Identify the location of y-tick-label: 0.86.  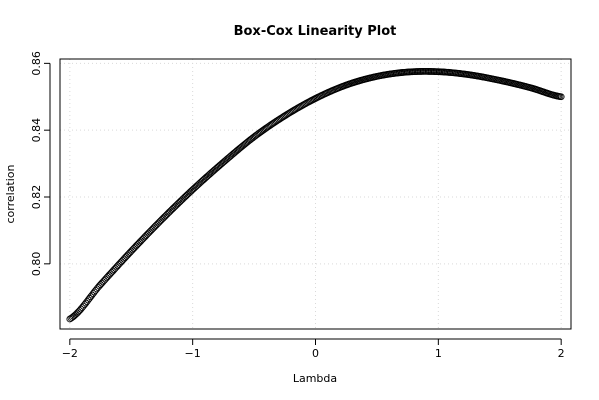
(36, 63).